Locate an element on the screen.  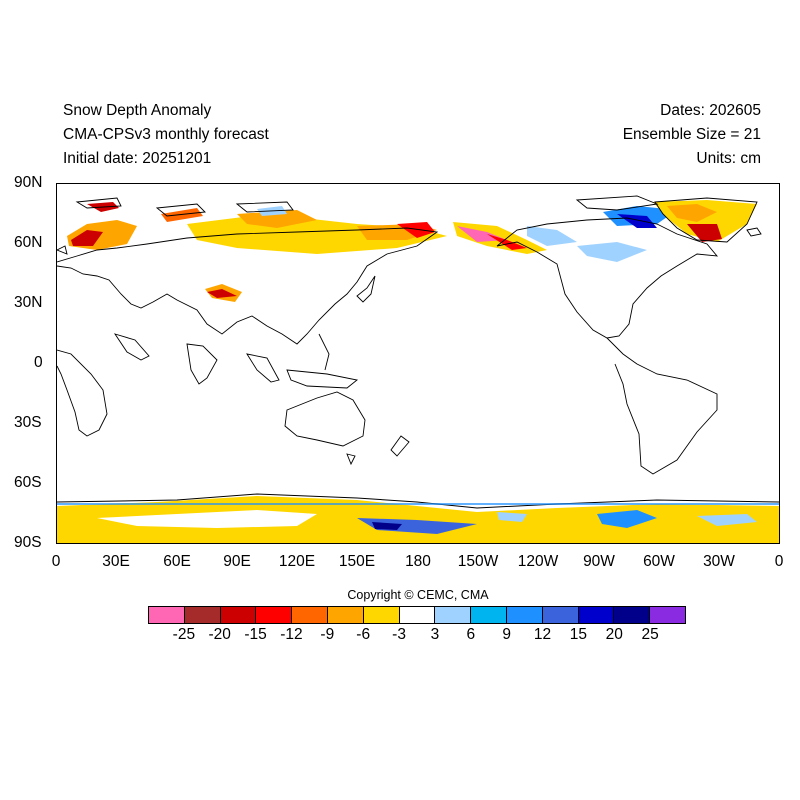
lat-label-0: 0 is located at coordinates (38, 362).